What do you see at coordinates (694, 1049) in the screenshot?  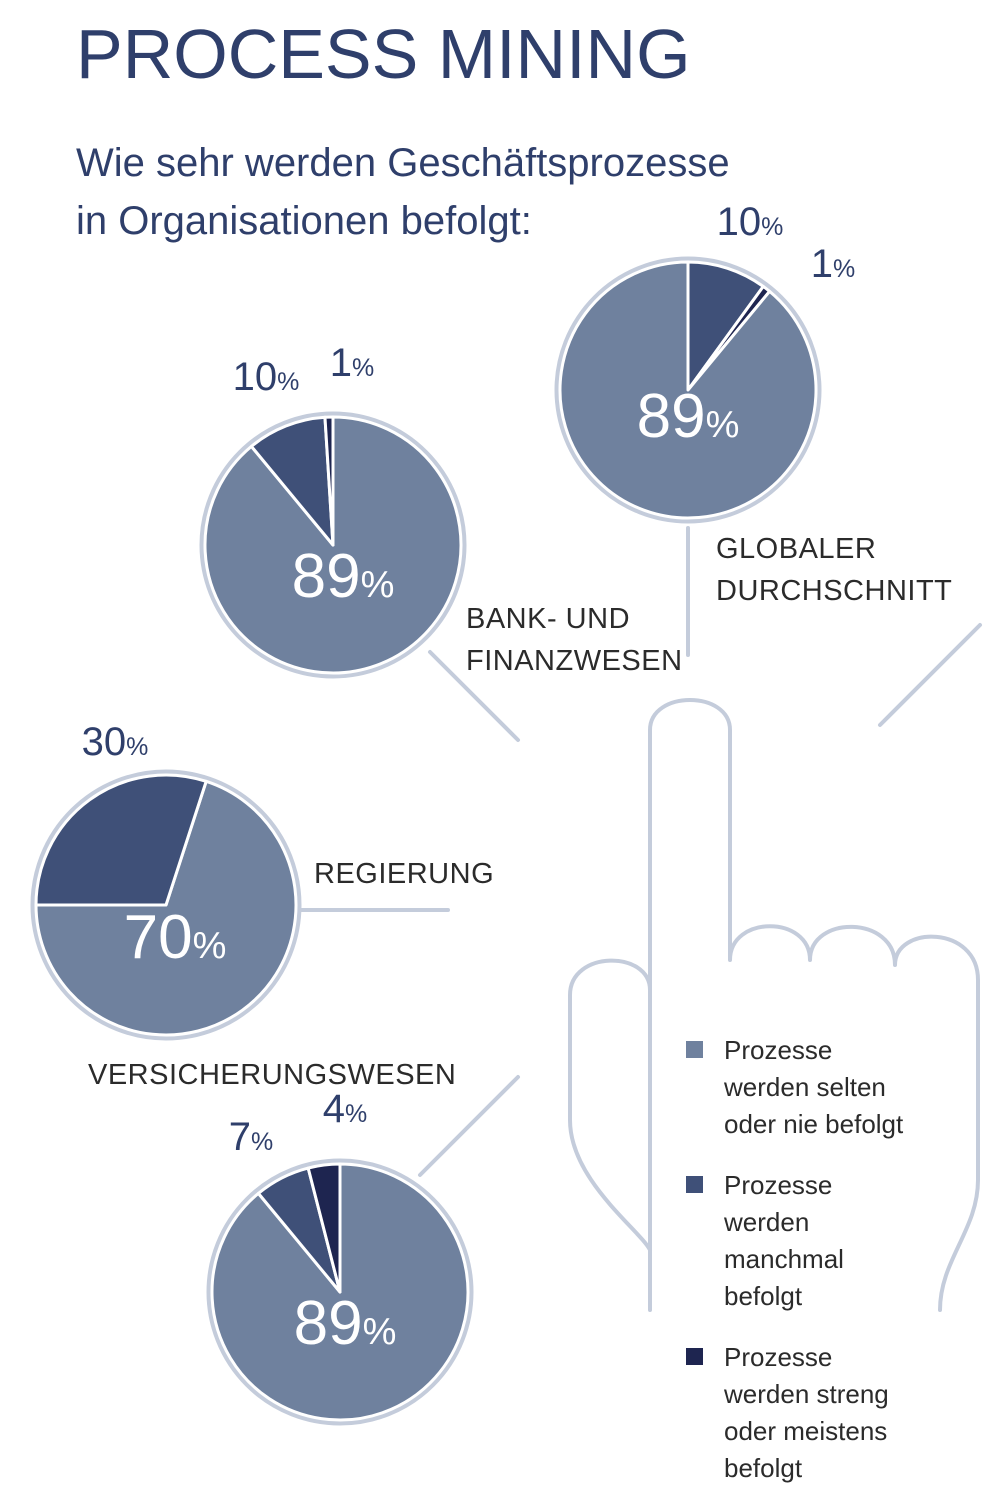 I see `legend-swatch-selten` at bounding box center [694, 1049].